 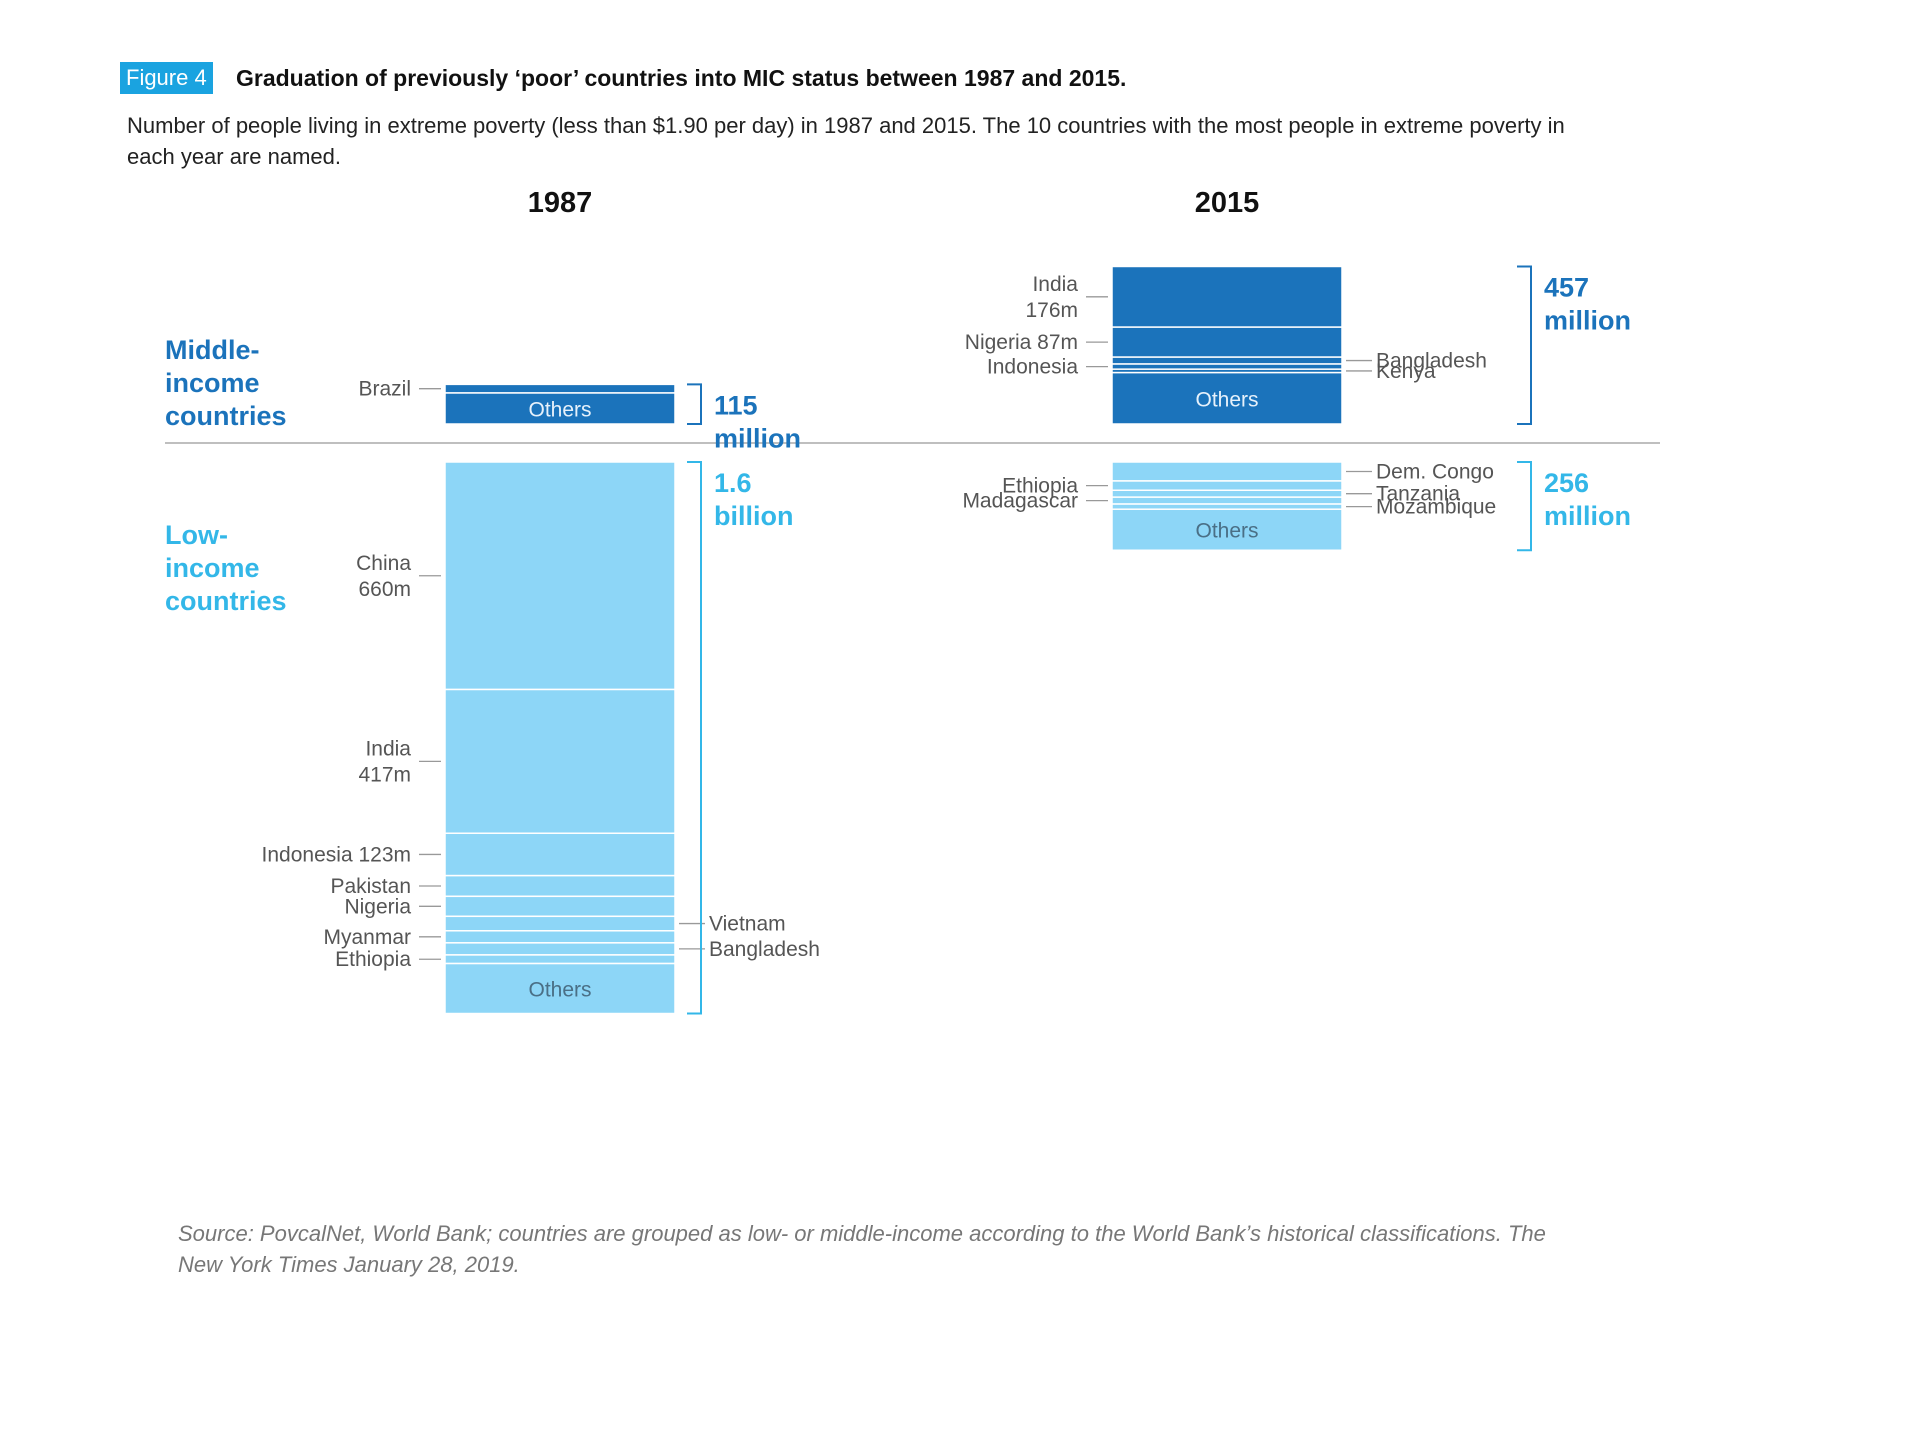 I want to click on bar-segment-2015-tanzania, so click(x=1227, y=493).